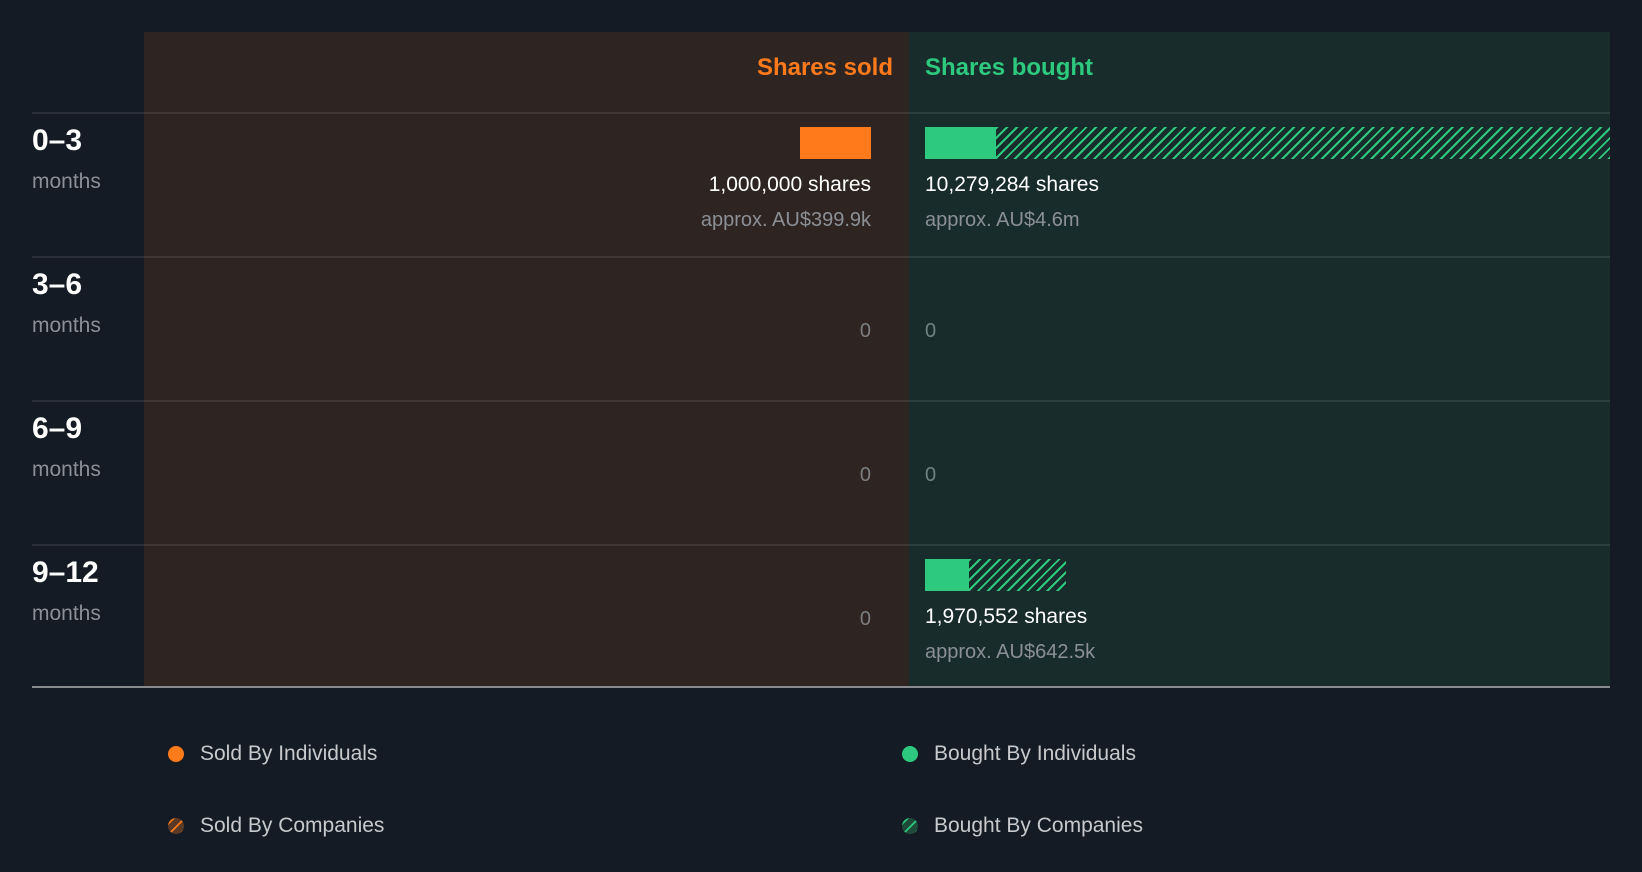  What do you see at coordinates (824, 67) in the screenshot?
I see `shares-sold-header: Shares sold` at bounding box center [824, 67].